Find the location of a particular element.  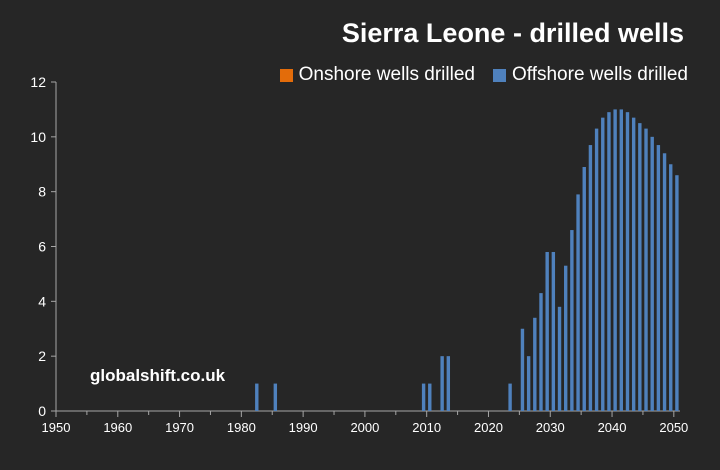

x-tick-label: 2050 is located at coordinates (673, 427).